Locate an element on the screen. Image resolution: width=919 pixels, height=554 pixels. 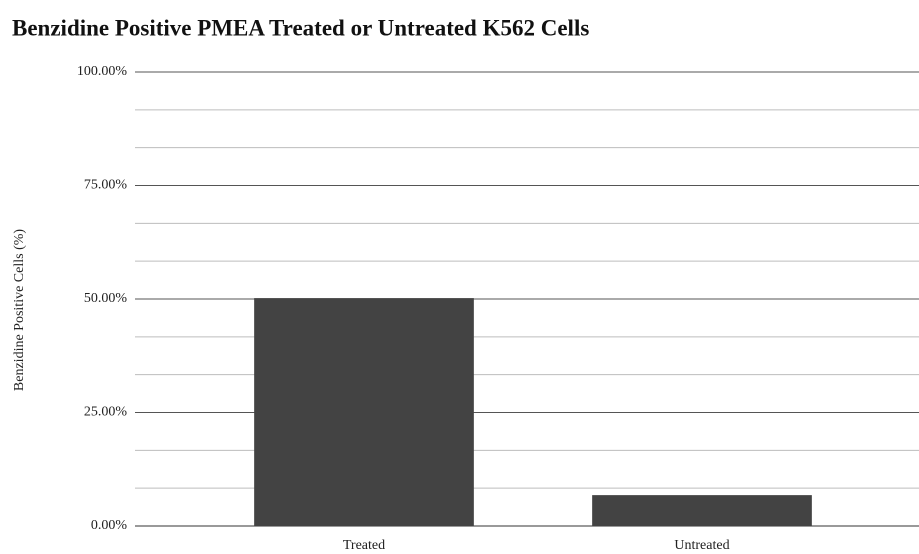
y-tick-label: 100.00% is located at coordinates (102, 71).